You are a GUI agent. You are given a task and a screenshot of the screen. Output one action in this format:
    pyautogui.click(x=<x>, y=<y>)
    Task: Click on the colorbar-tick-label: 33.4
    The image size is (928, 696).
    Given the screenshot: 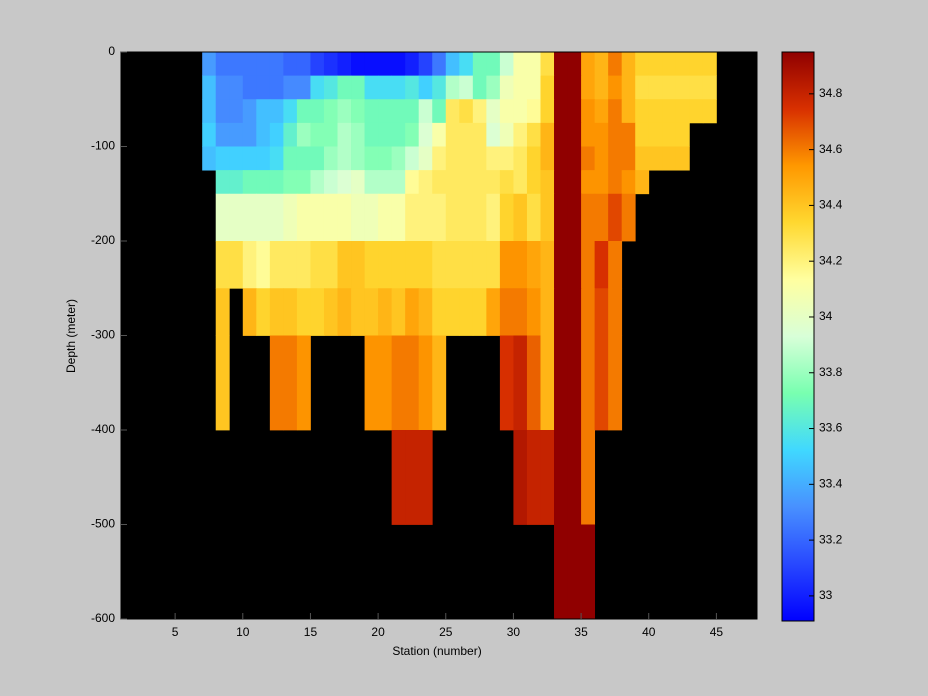 What is the action you would take?
    pyautogui.click(x=831, y=484)
    